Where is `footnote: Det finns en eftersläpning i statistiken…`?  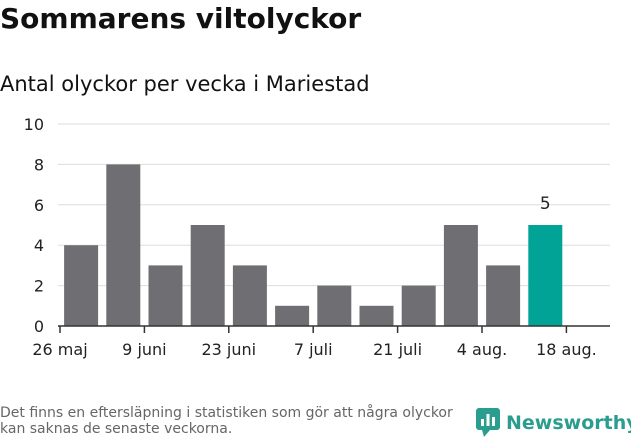
footnote: Det finns en eftersläpning i statistiken… is located at coordinates (226, 421).